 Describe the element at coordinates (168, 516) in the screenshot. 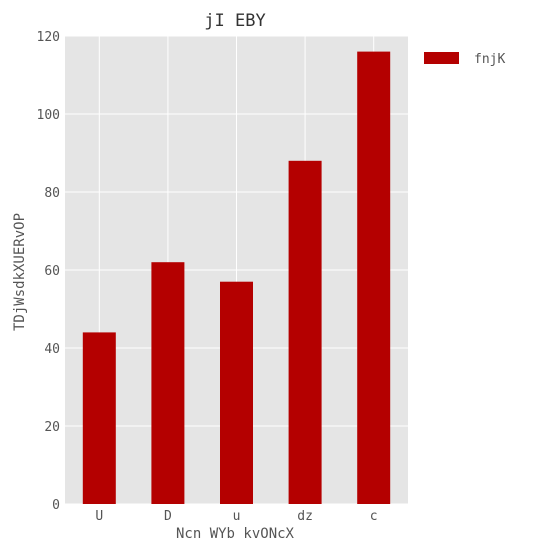

I see `x-tick-label-D: D` at that location.